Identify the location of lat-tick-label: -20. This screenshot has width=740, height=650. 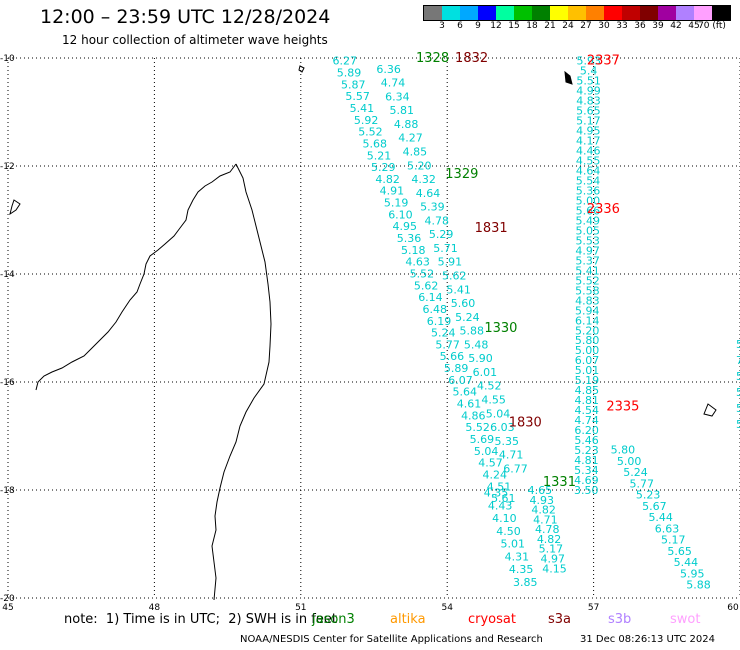
(7, 599).